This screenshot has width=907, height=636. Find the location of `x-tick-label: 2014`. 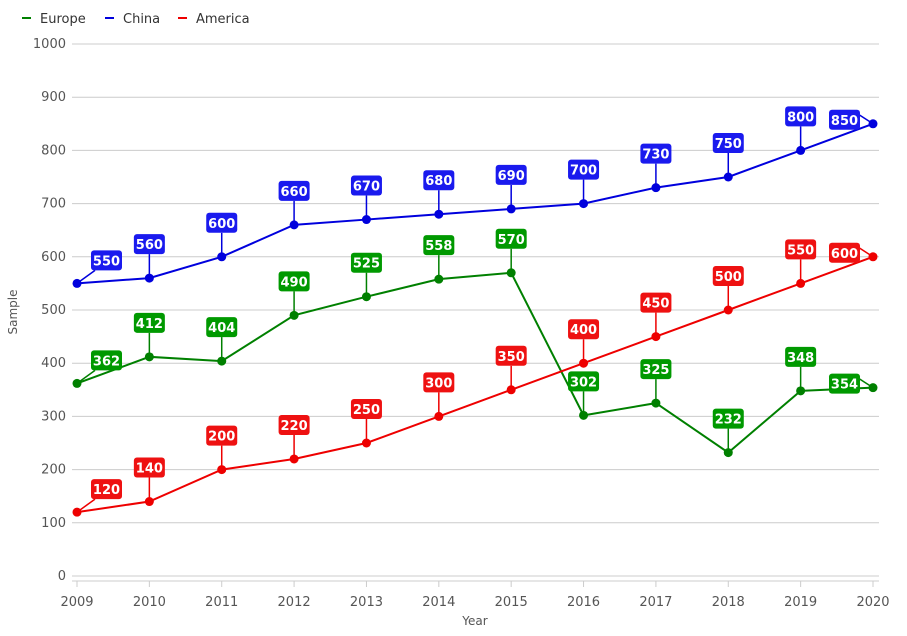

x-tick-label: 2014 is located at coordinates (438, 602).